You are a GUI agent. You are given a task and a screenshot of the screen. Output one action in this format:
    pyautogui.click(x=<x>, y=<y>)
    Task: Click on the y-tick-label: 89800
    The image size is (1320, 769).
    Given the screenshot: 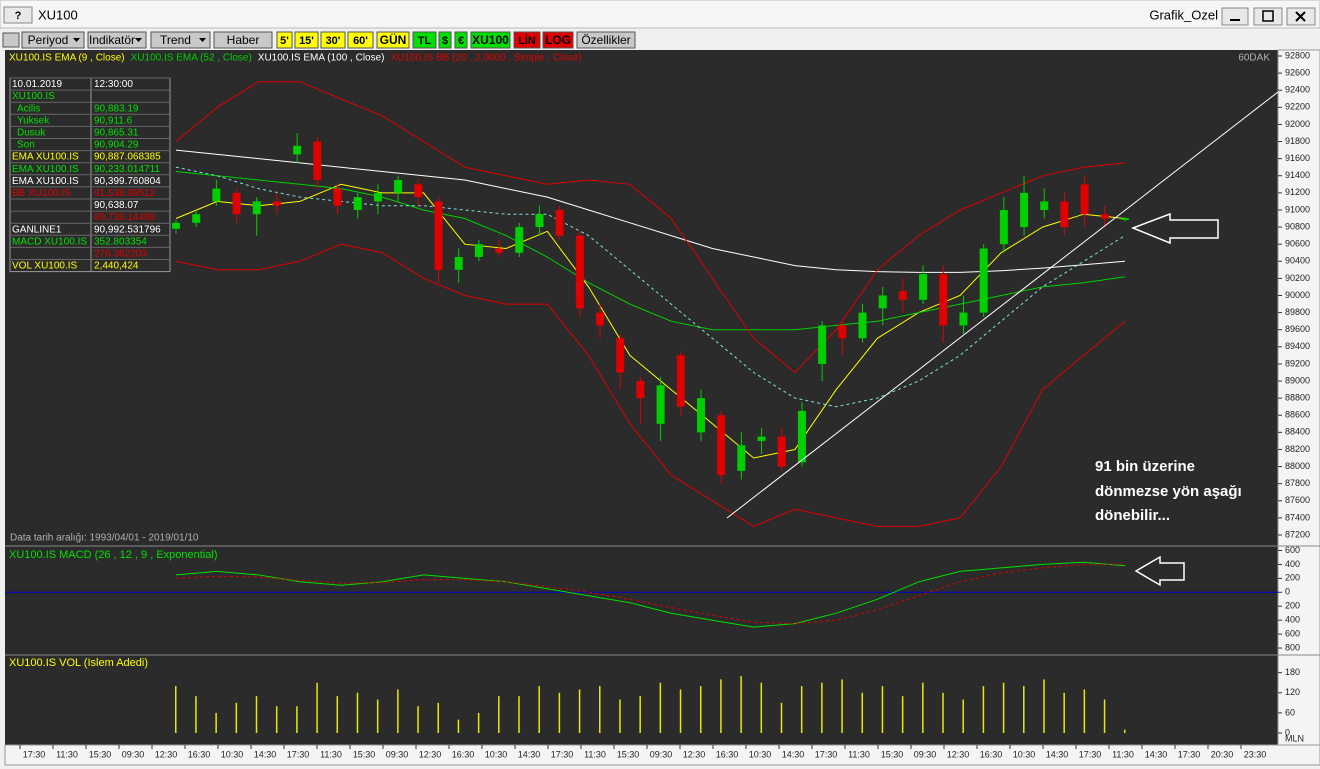 What is the action you would take?
    pyautogui.click(x=1297, y=312)
    